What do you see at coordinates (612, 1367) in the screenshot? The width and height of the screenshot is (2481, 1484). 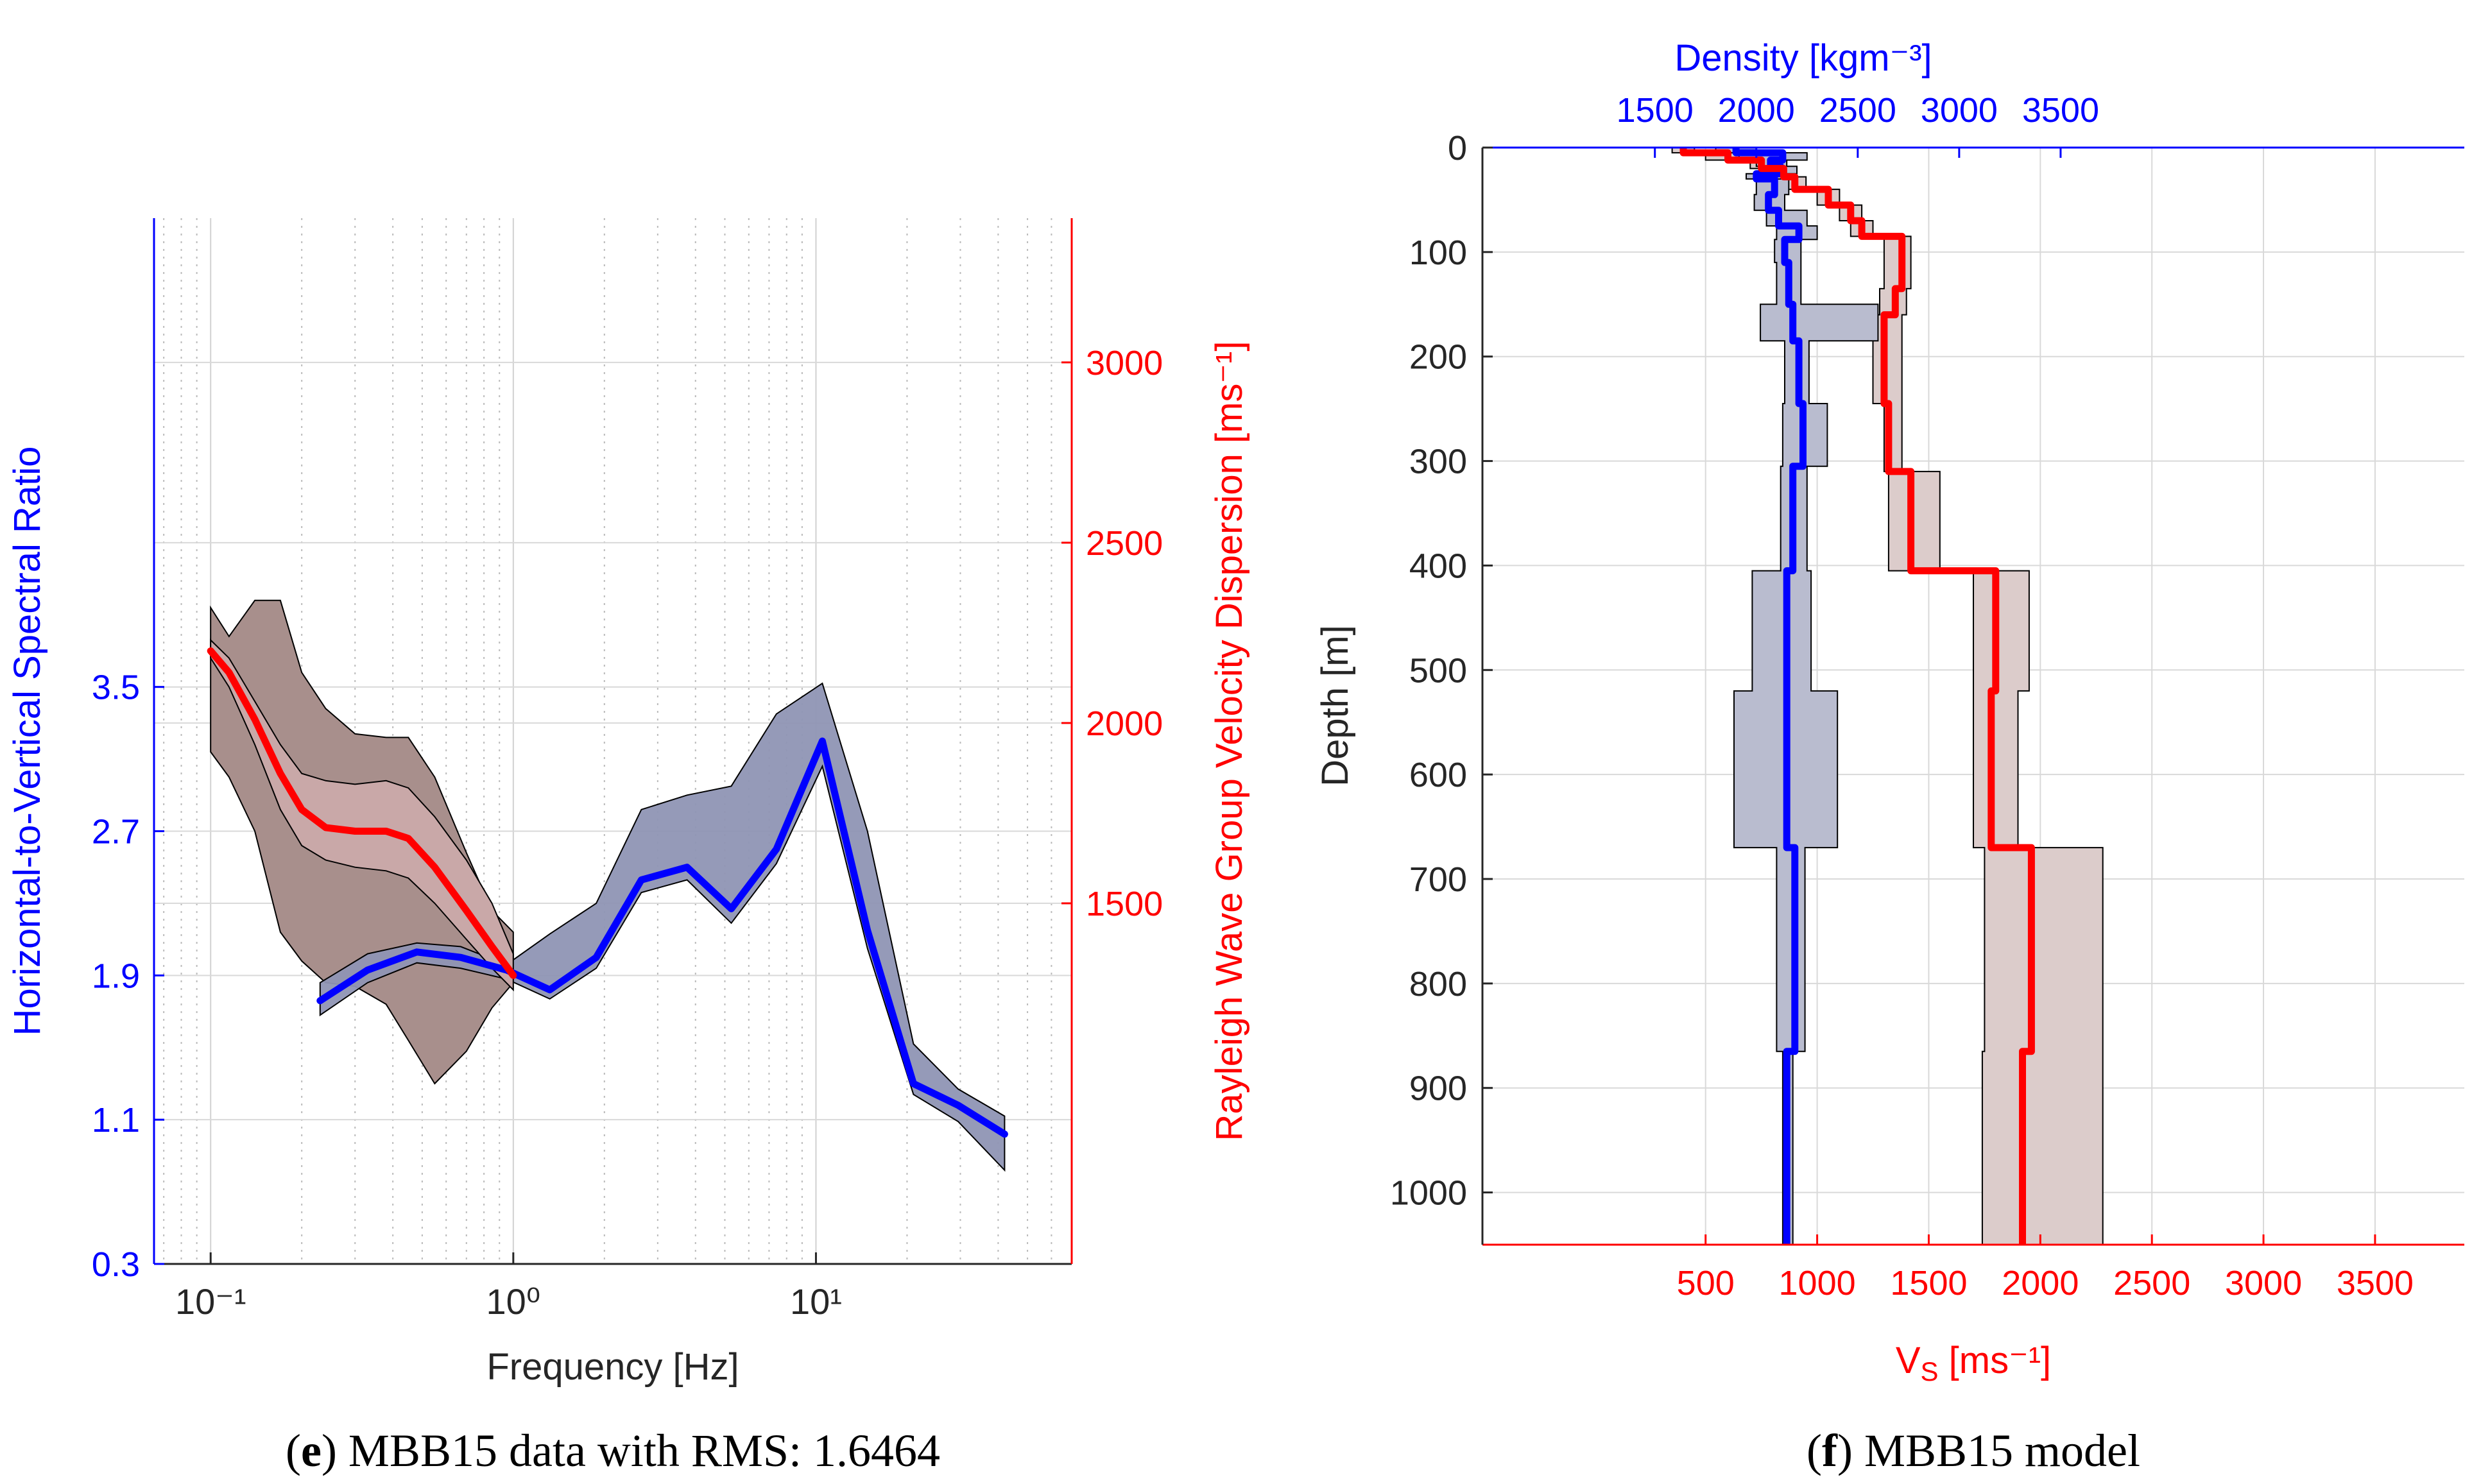 I see `panel-e-x-axis-label: Frequency [Hz]` at bounding box center [612, 1367].